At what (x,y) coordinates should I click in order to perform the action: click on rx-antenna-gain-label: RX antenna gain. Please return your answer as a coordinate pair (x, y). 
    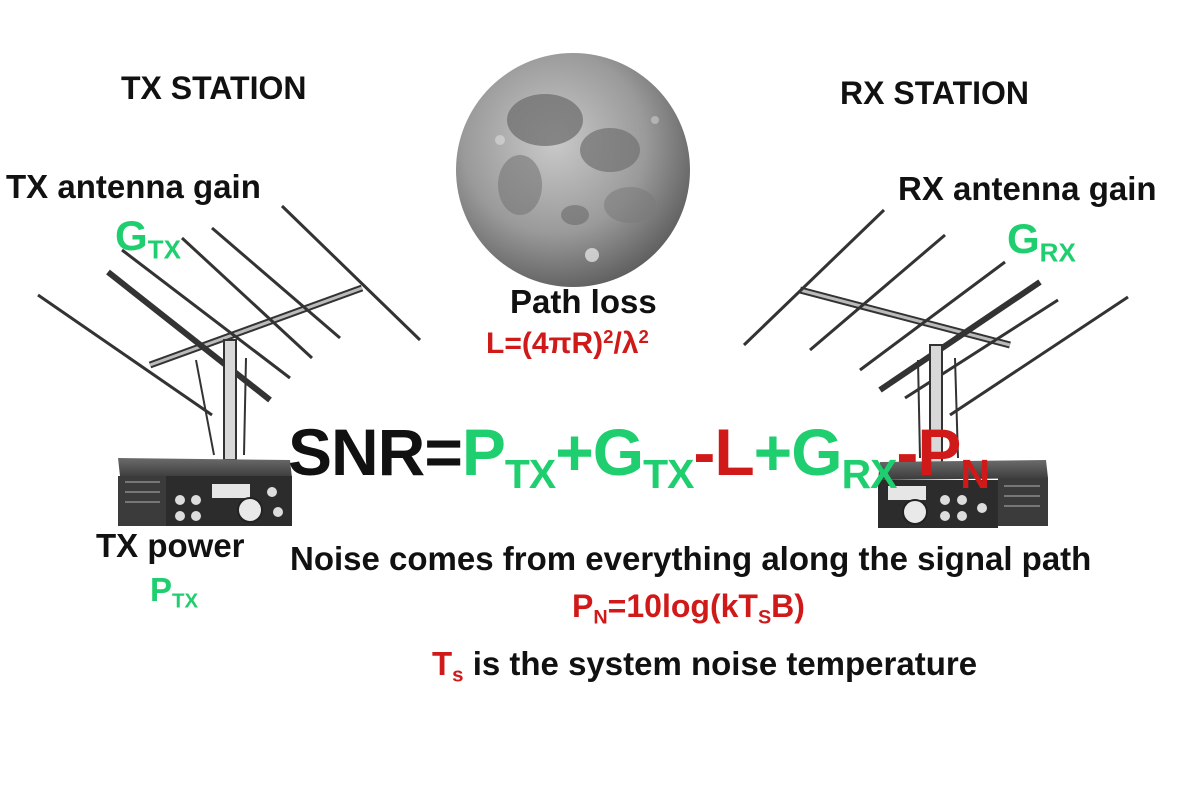
    Looking at the image, I should click on (1027, 188).